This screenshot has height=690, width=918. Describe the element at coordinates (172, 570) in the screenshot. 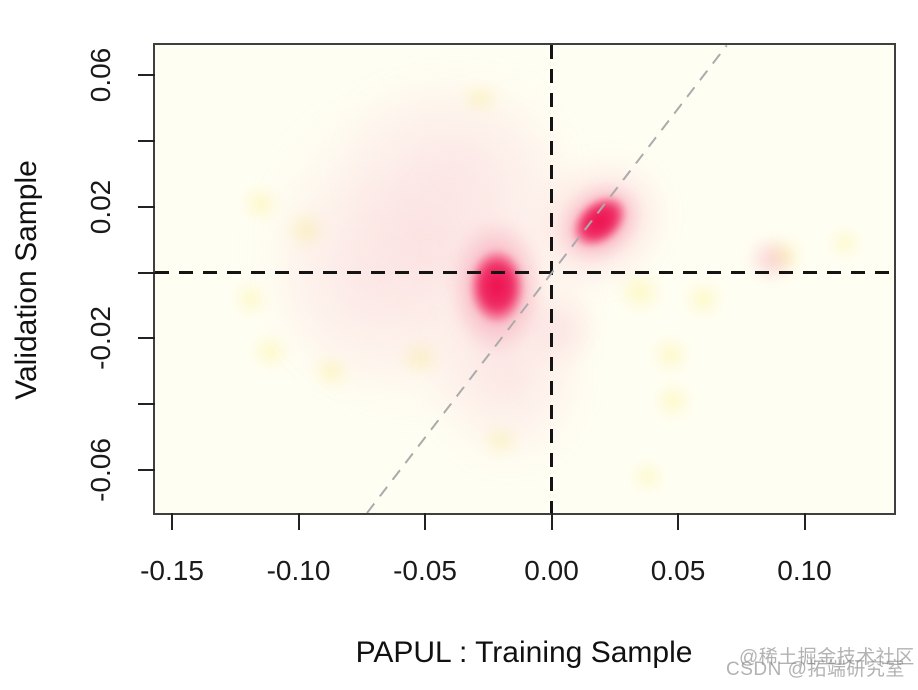

I see `x-axis-tick-label: -0.15` at that location.